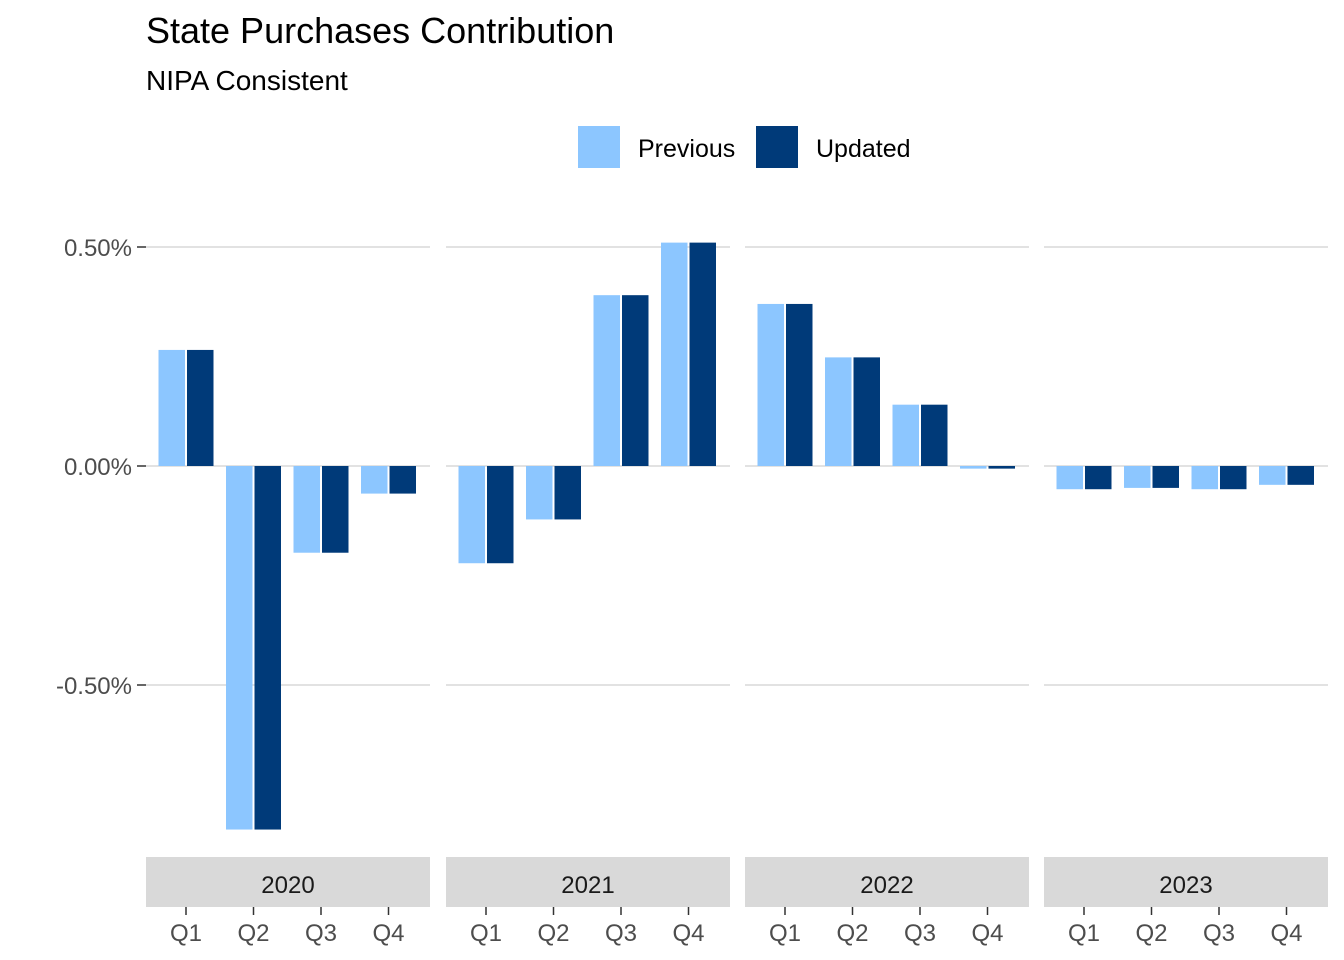 Image resolution: width=1344 pixels, height=960 pixels. I want to click on bar-previous-2020-q4, so click(374, 480).